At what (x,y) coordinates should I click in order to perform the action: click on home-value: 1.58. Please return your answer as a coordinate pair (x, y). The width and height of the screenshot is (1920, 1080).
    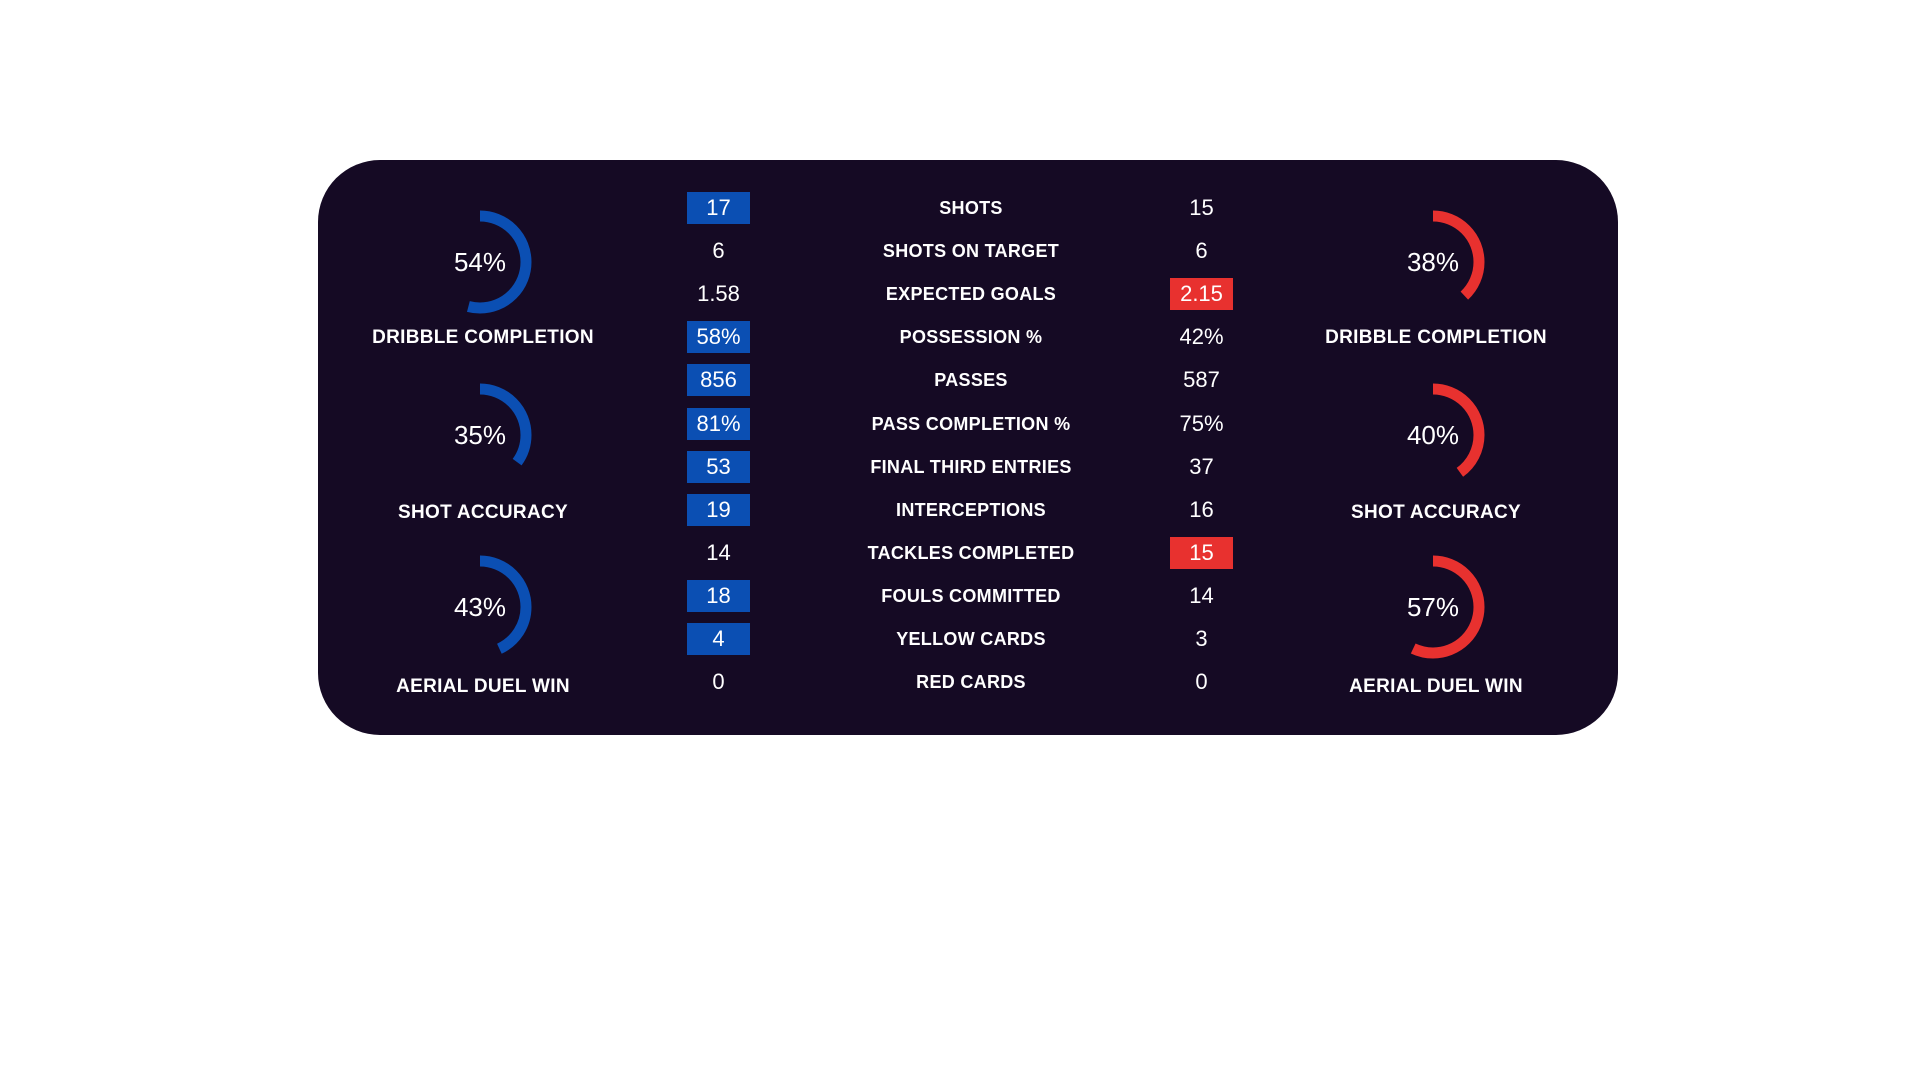
    Looking at the image, I should click on (718, 294).